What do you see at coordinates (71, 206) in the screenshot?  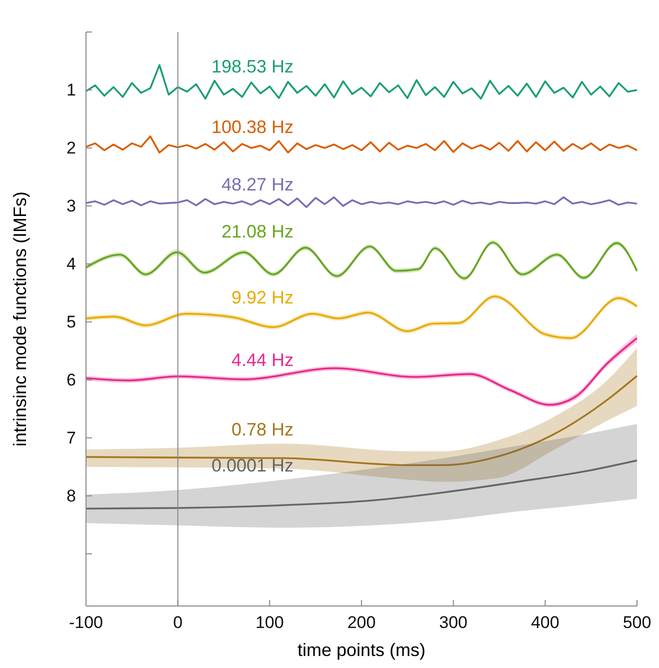 I see `y-tick-label: 3` at bounding box center [71, 206].